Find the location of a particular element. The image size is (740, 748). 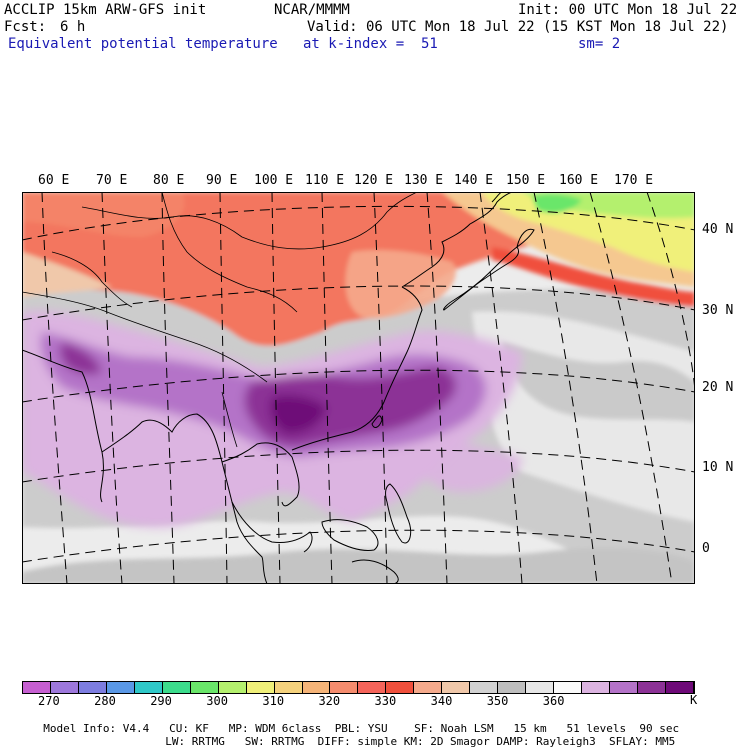

diff-scheme: DIFF: simple is located at coordinates (357, 741).